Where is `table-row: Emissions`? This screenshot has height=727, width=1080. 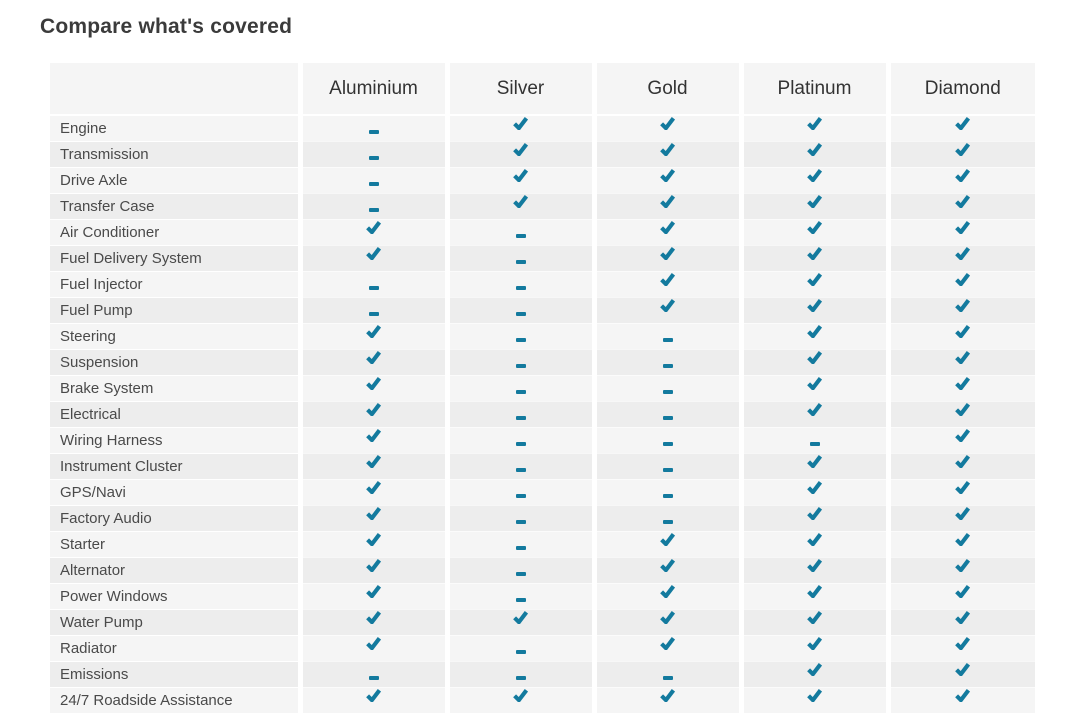 table-row: Emissions is located at coordinates (542, 673).